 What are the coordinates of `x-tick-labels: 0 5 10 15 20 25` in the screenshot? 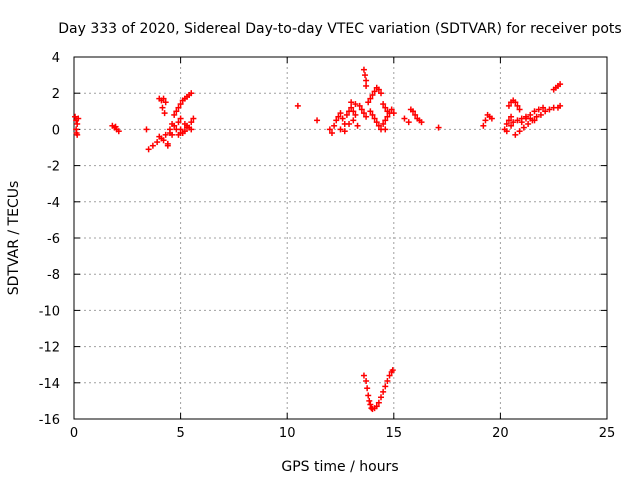 It's located at (342, 433).